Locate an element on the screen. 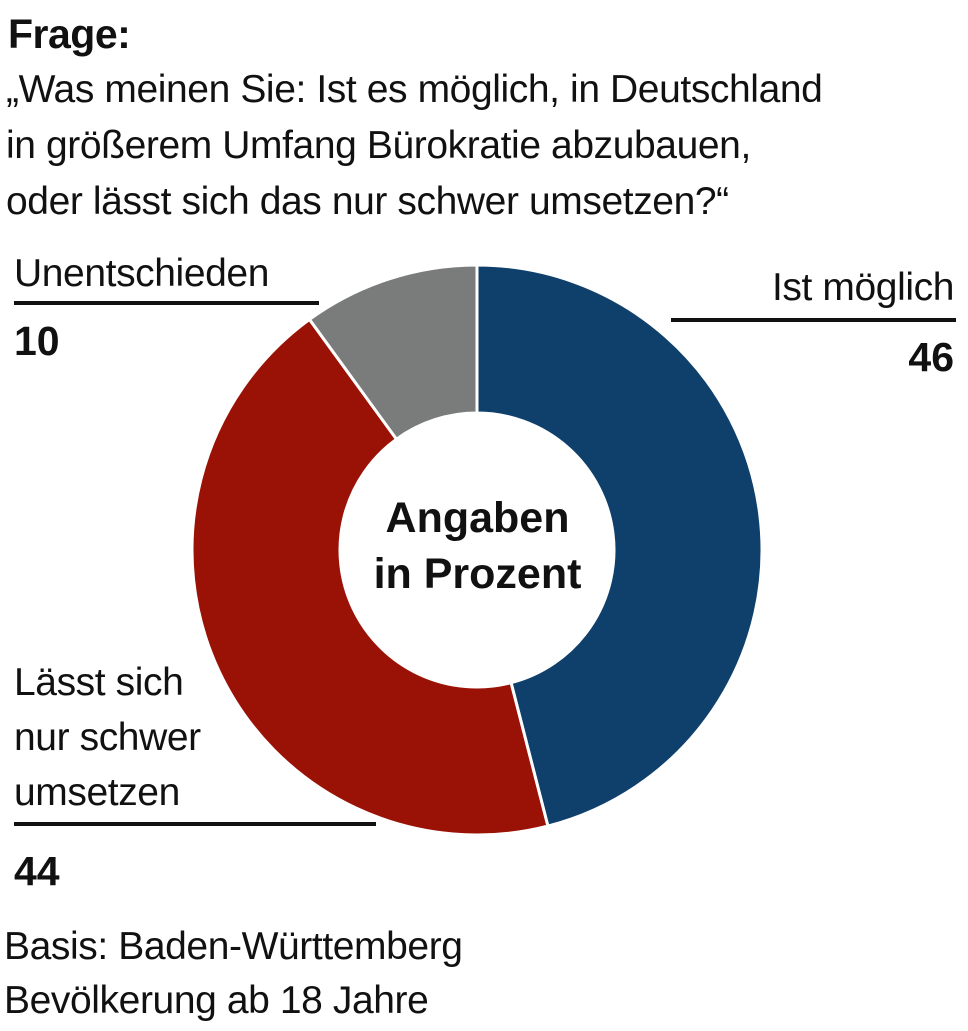 The height and width of the screenshot is (1031, 968). slice-label-line: nur schwer is located at coordinates (107, 737).